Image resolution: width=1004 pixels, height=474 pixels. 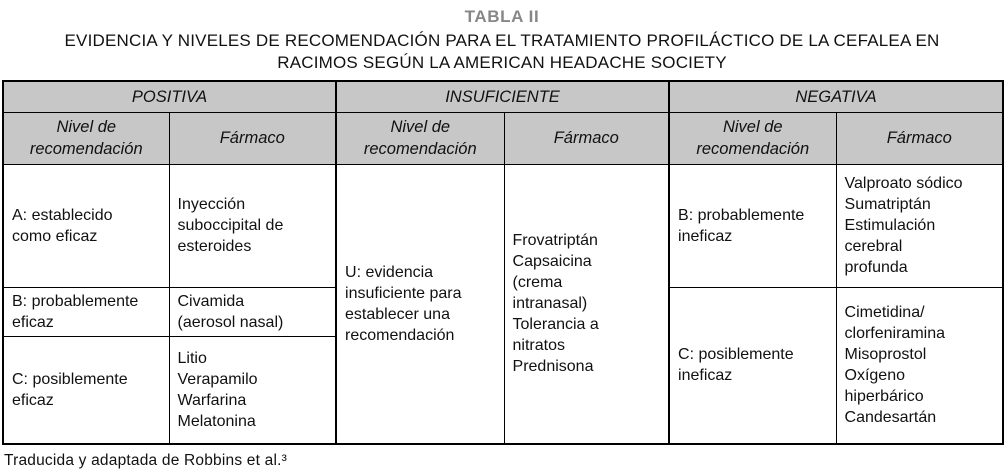 I want to click on group-header-row: POSITIVA INSUFICIENTE NEGATIVA, so click(x=503, y=96).